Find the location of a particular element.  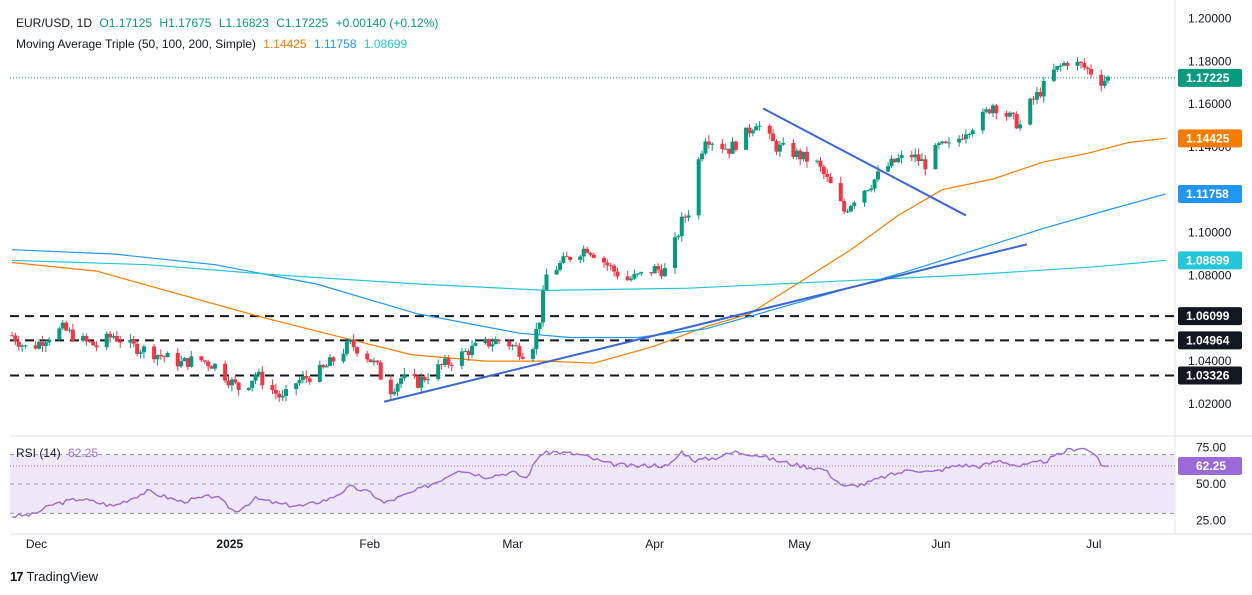

rsi-last-label: 62.25 is located at coordinates (1211, 466).